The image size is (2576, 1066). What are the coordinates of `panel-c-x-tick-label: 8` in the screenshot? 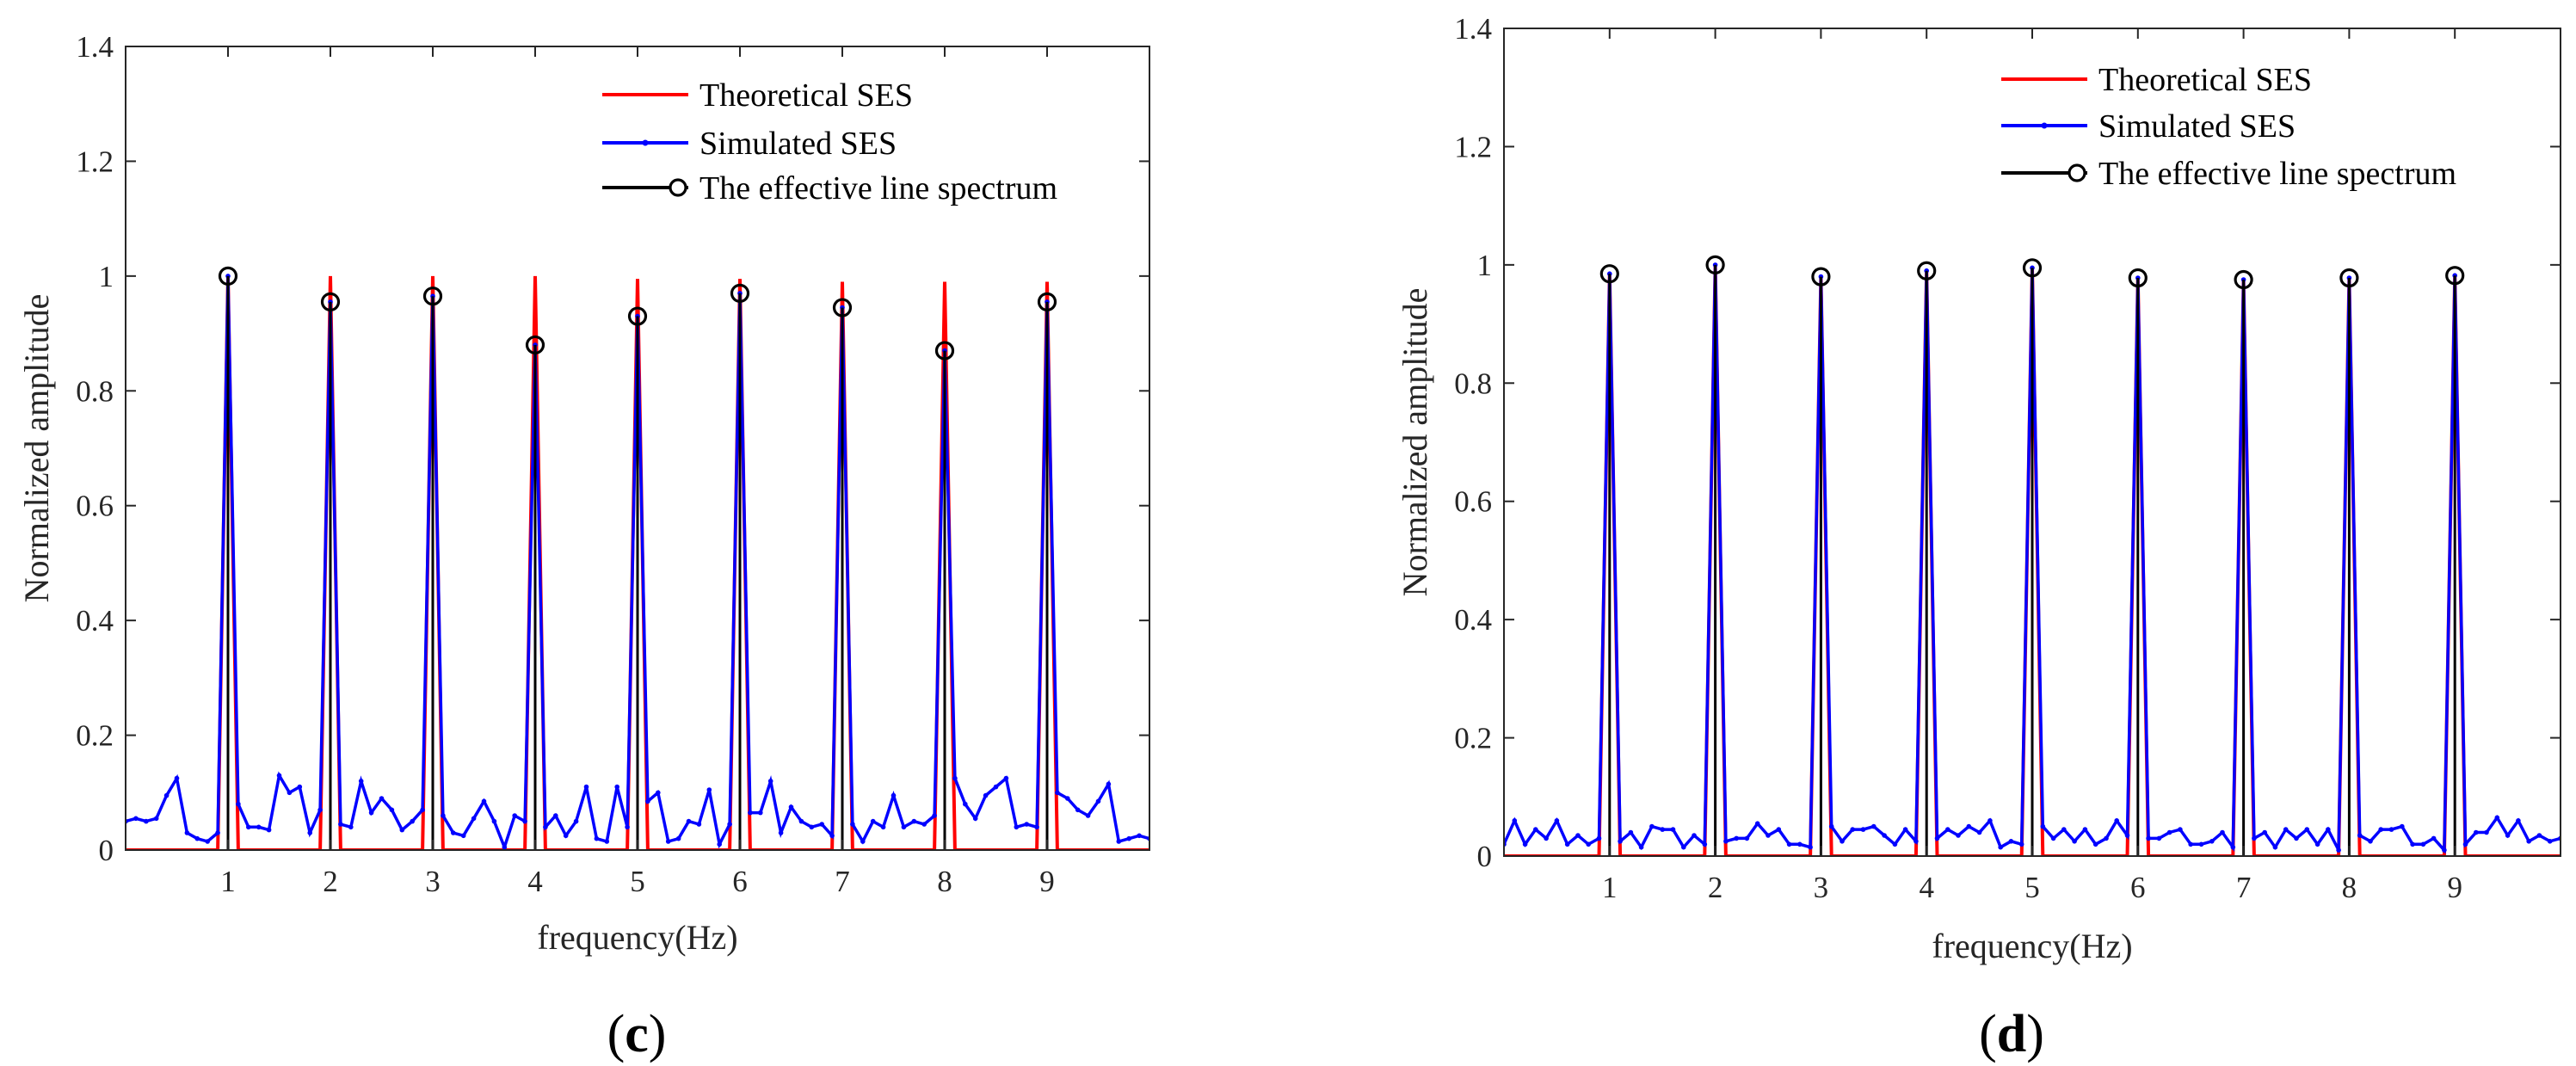 It's located at (944, 881).